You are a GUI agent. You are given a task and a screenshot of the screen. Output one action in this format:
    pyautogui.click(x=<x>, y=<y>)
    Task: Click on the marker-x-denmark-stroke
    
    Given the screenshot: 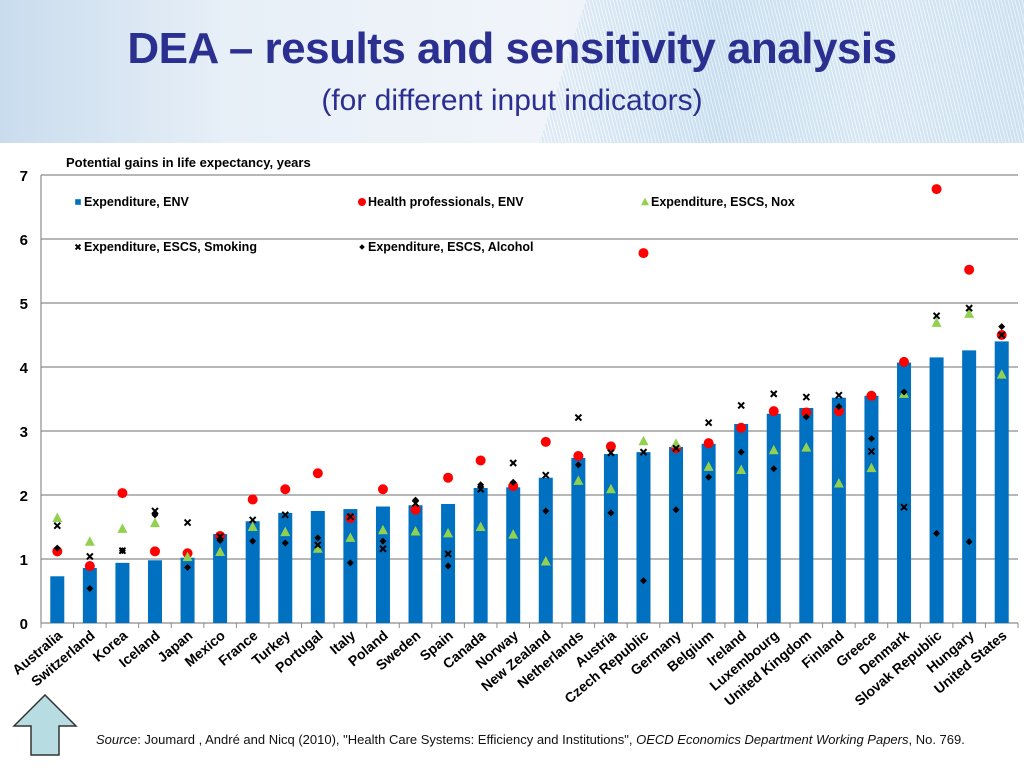 What is the action you would take?
    pyautogui.click(x=904, y=507)
    